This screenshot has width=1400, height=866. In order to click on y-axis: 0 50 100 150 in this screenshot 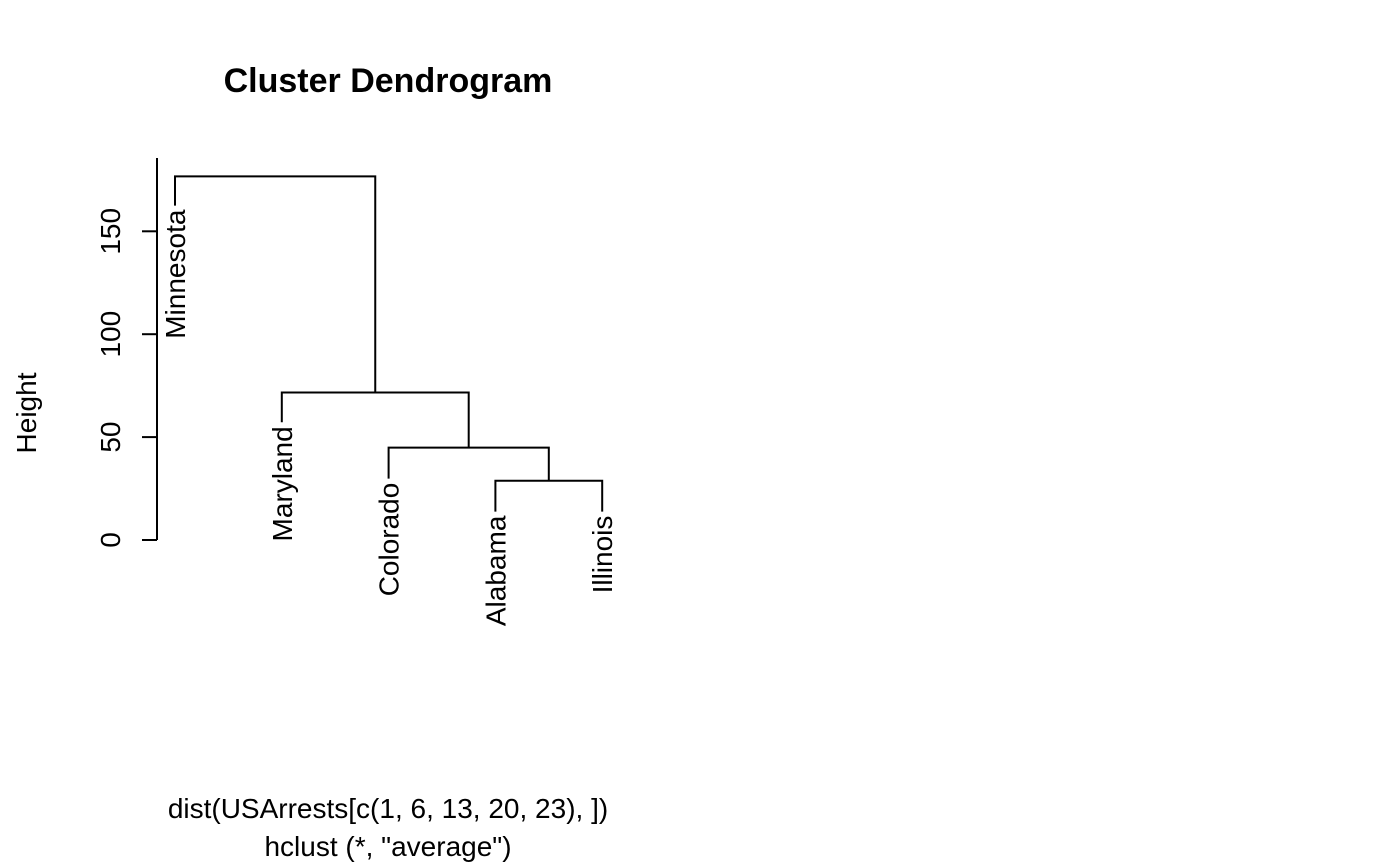, I will do `click(126, 353)`.